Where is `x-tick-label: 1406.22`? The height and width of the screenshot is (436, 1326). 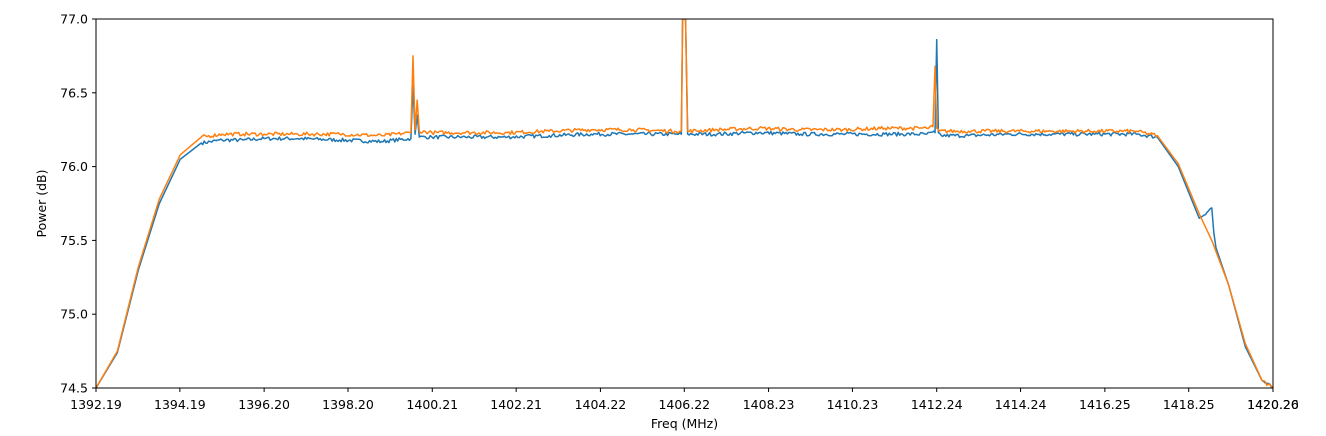
x-tick-label: 1406.22 is located at coordinates (684, 404).